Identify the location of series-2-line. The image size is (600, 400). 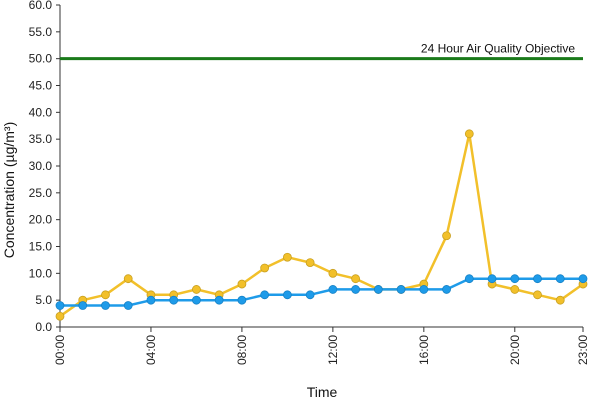
(321, 292).